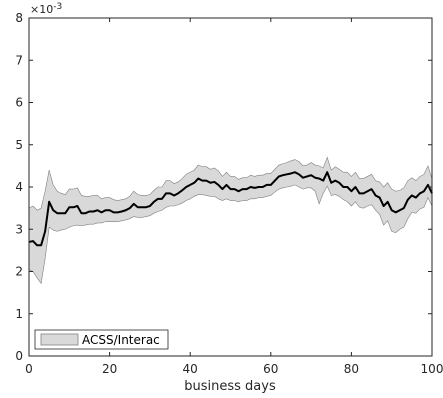 This screenshot has width=443, height=398. I want to click on x-tick-label: 100, so click(432, 369).